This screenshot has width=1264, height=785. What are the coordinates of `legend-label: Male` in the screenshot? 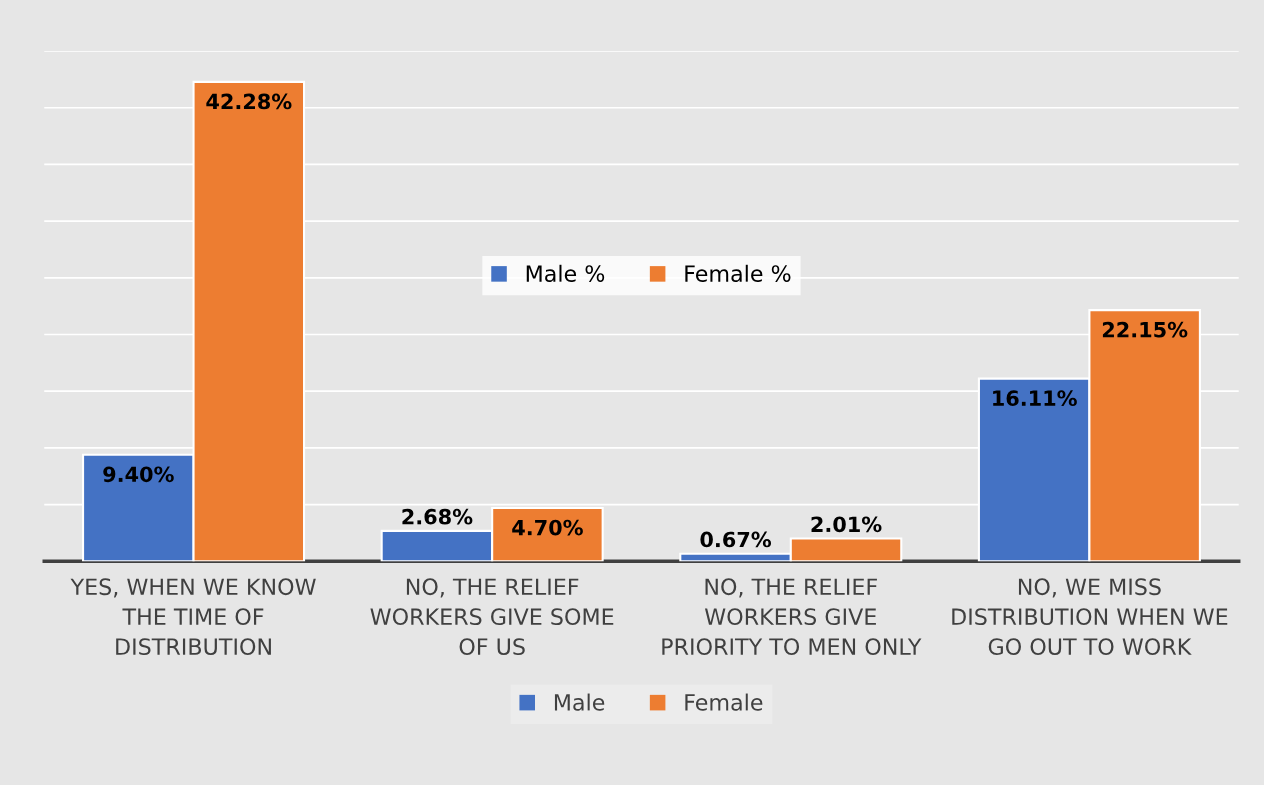 It's located at (579, 702).